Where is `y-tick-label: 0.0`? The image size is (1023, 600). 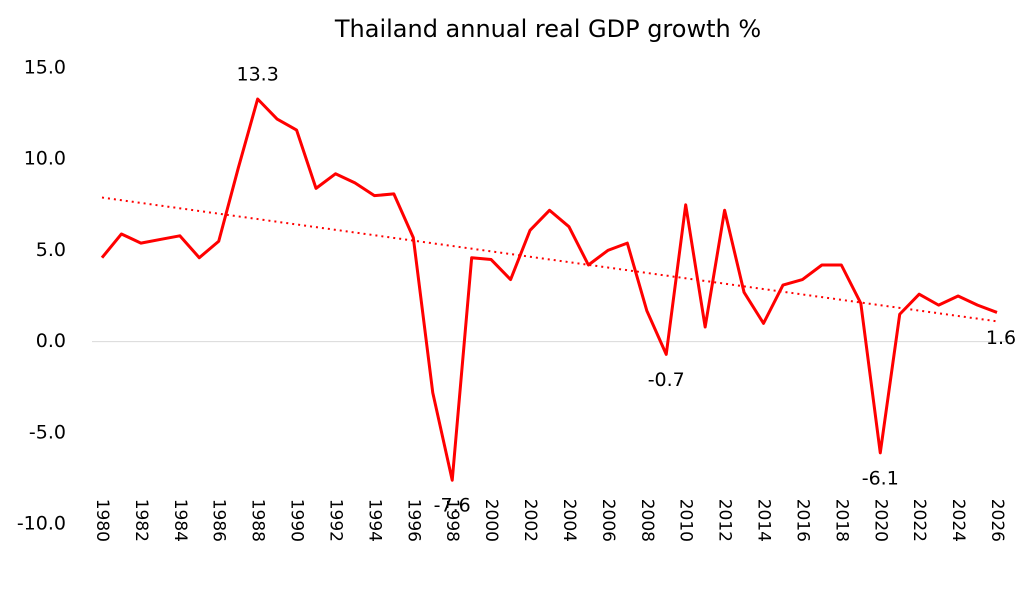
y-tick-label: 0.0 is located at coordinates (51, 341).